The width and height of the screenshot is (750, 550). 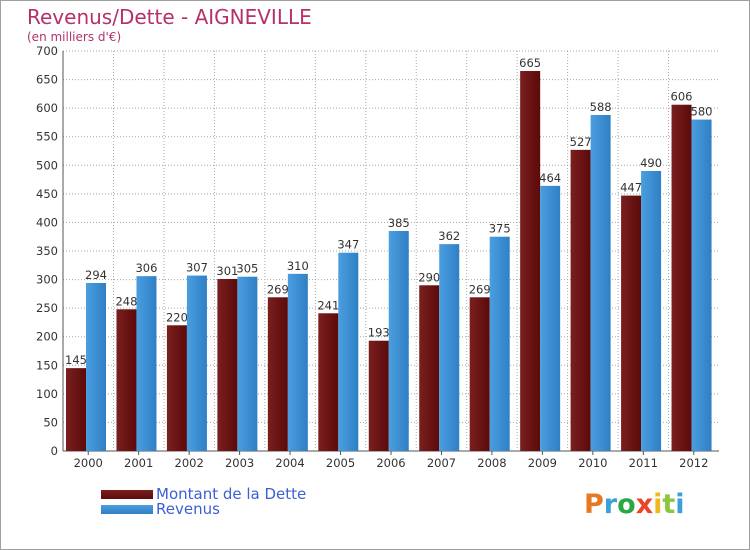 What do you see at coordinates (631, 188) in the screenshot?
I see `data-label-dette: 447` at bounding box center [631, 188].